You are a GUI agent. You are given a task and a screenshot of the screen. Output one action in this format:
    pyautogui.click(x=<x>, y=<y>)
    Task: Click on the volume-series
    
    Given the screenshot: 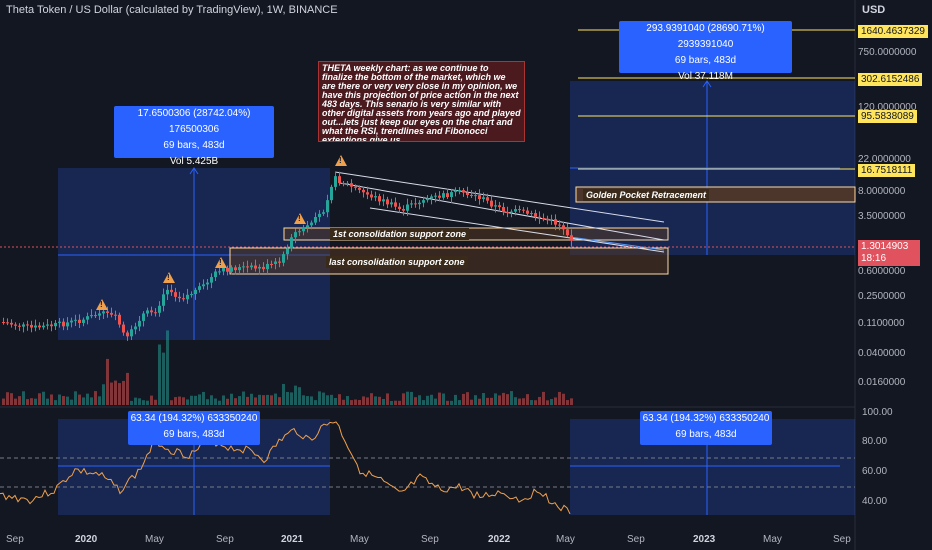 What is the action you would take?
    pyautogui.click(x=287, y=367)
    